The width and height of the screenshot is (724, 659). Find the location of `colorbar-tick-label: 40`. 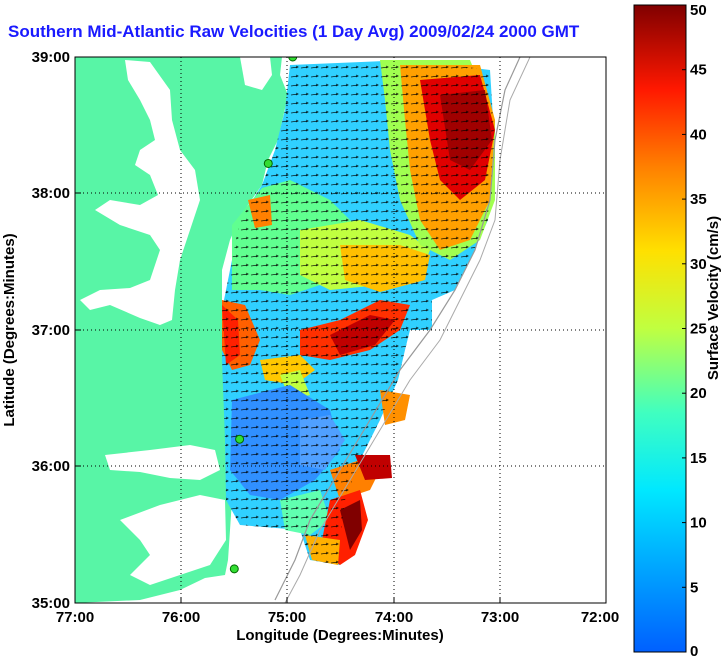

colorbar-tick-label: 40 is located at coordinates (698, 134).